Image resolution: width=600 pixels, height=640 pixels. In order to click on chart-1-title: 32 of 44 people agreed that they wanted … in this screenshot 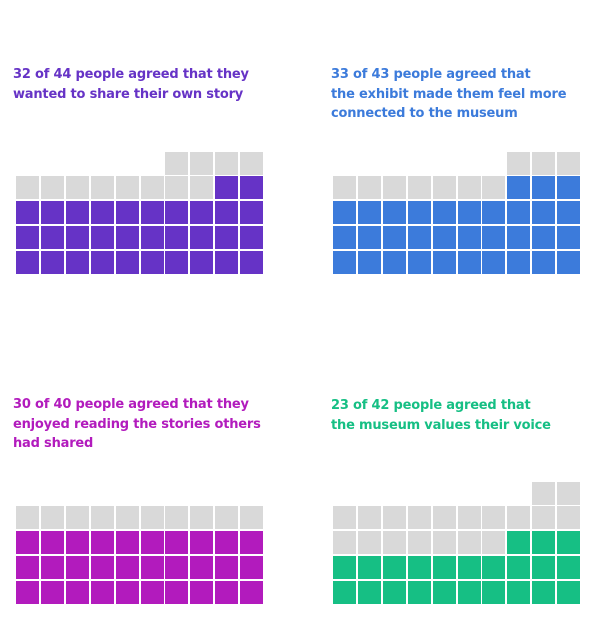, I will do `click(131, 84)`.